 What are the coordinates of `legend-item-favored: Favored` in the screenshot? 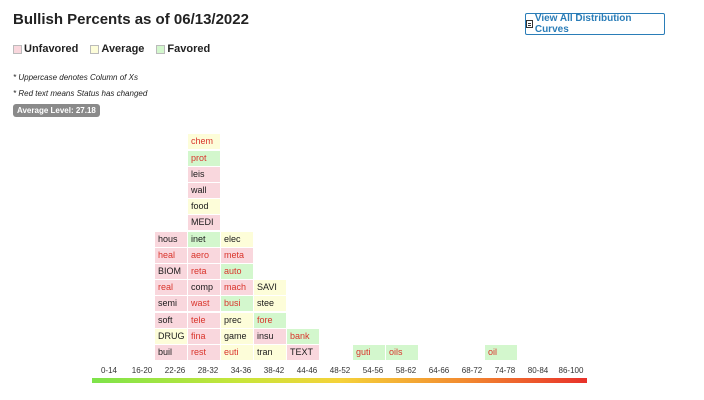 It's located at (183, 49).